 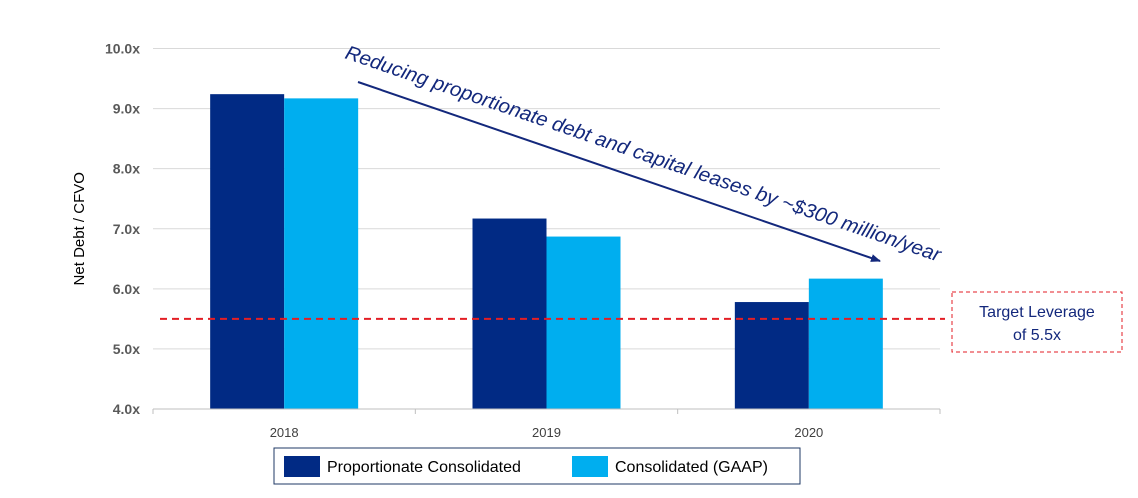 I want to click on legend-swatch-proportionate-consolidated, so click(x=302, y=466).